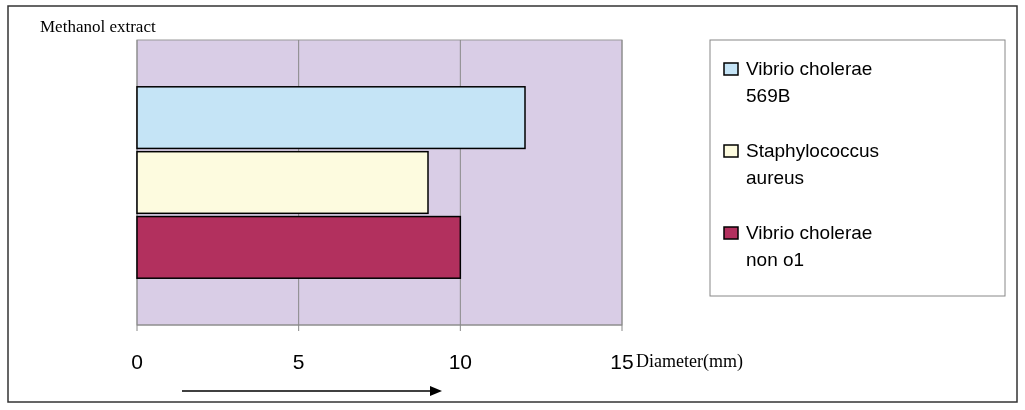 The image size is (1025, 410). Describe the element at coordinates (813, 164) in the screenshot. I see `legend-label: Staphylococcus aureus` at that location.